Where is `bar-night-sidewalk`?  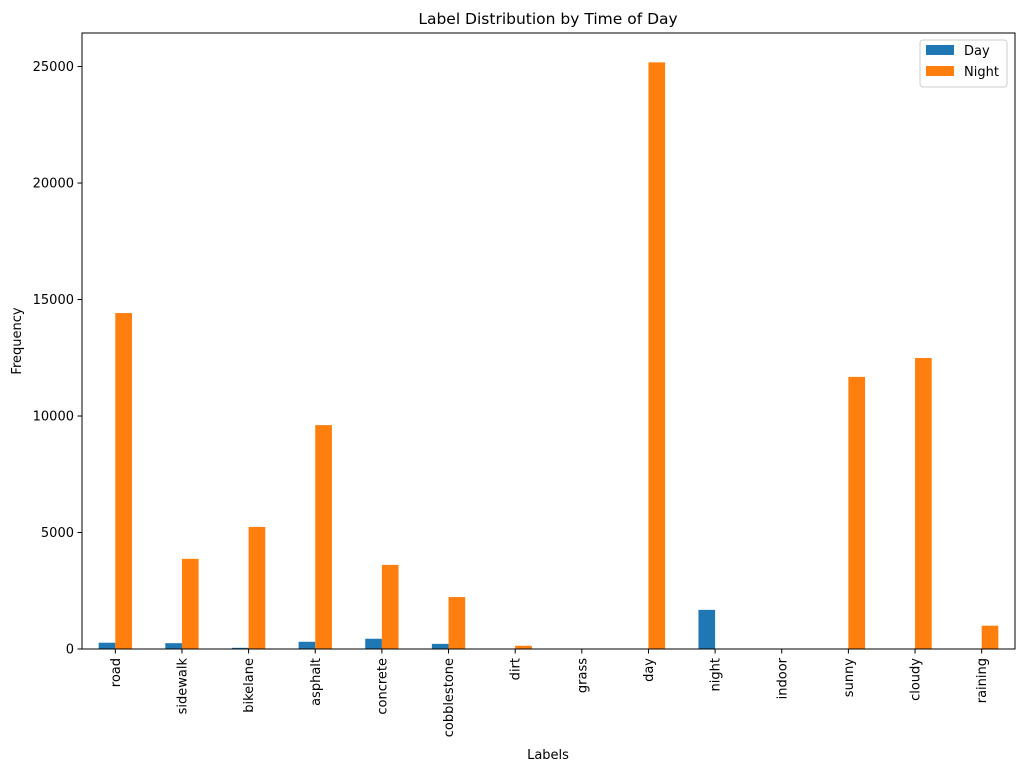 bar-night-sidewalk is located at coordinates (190, 603).